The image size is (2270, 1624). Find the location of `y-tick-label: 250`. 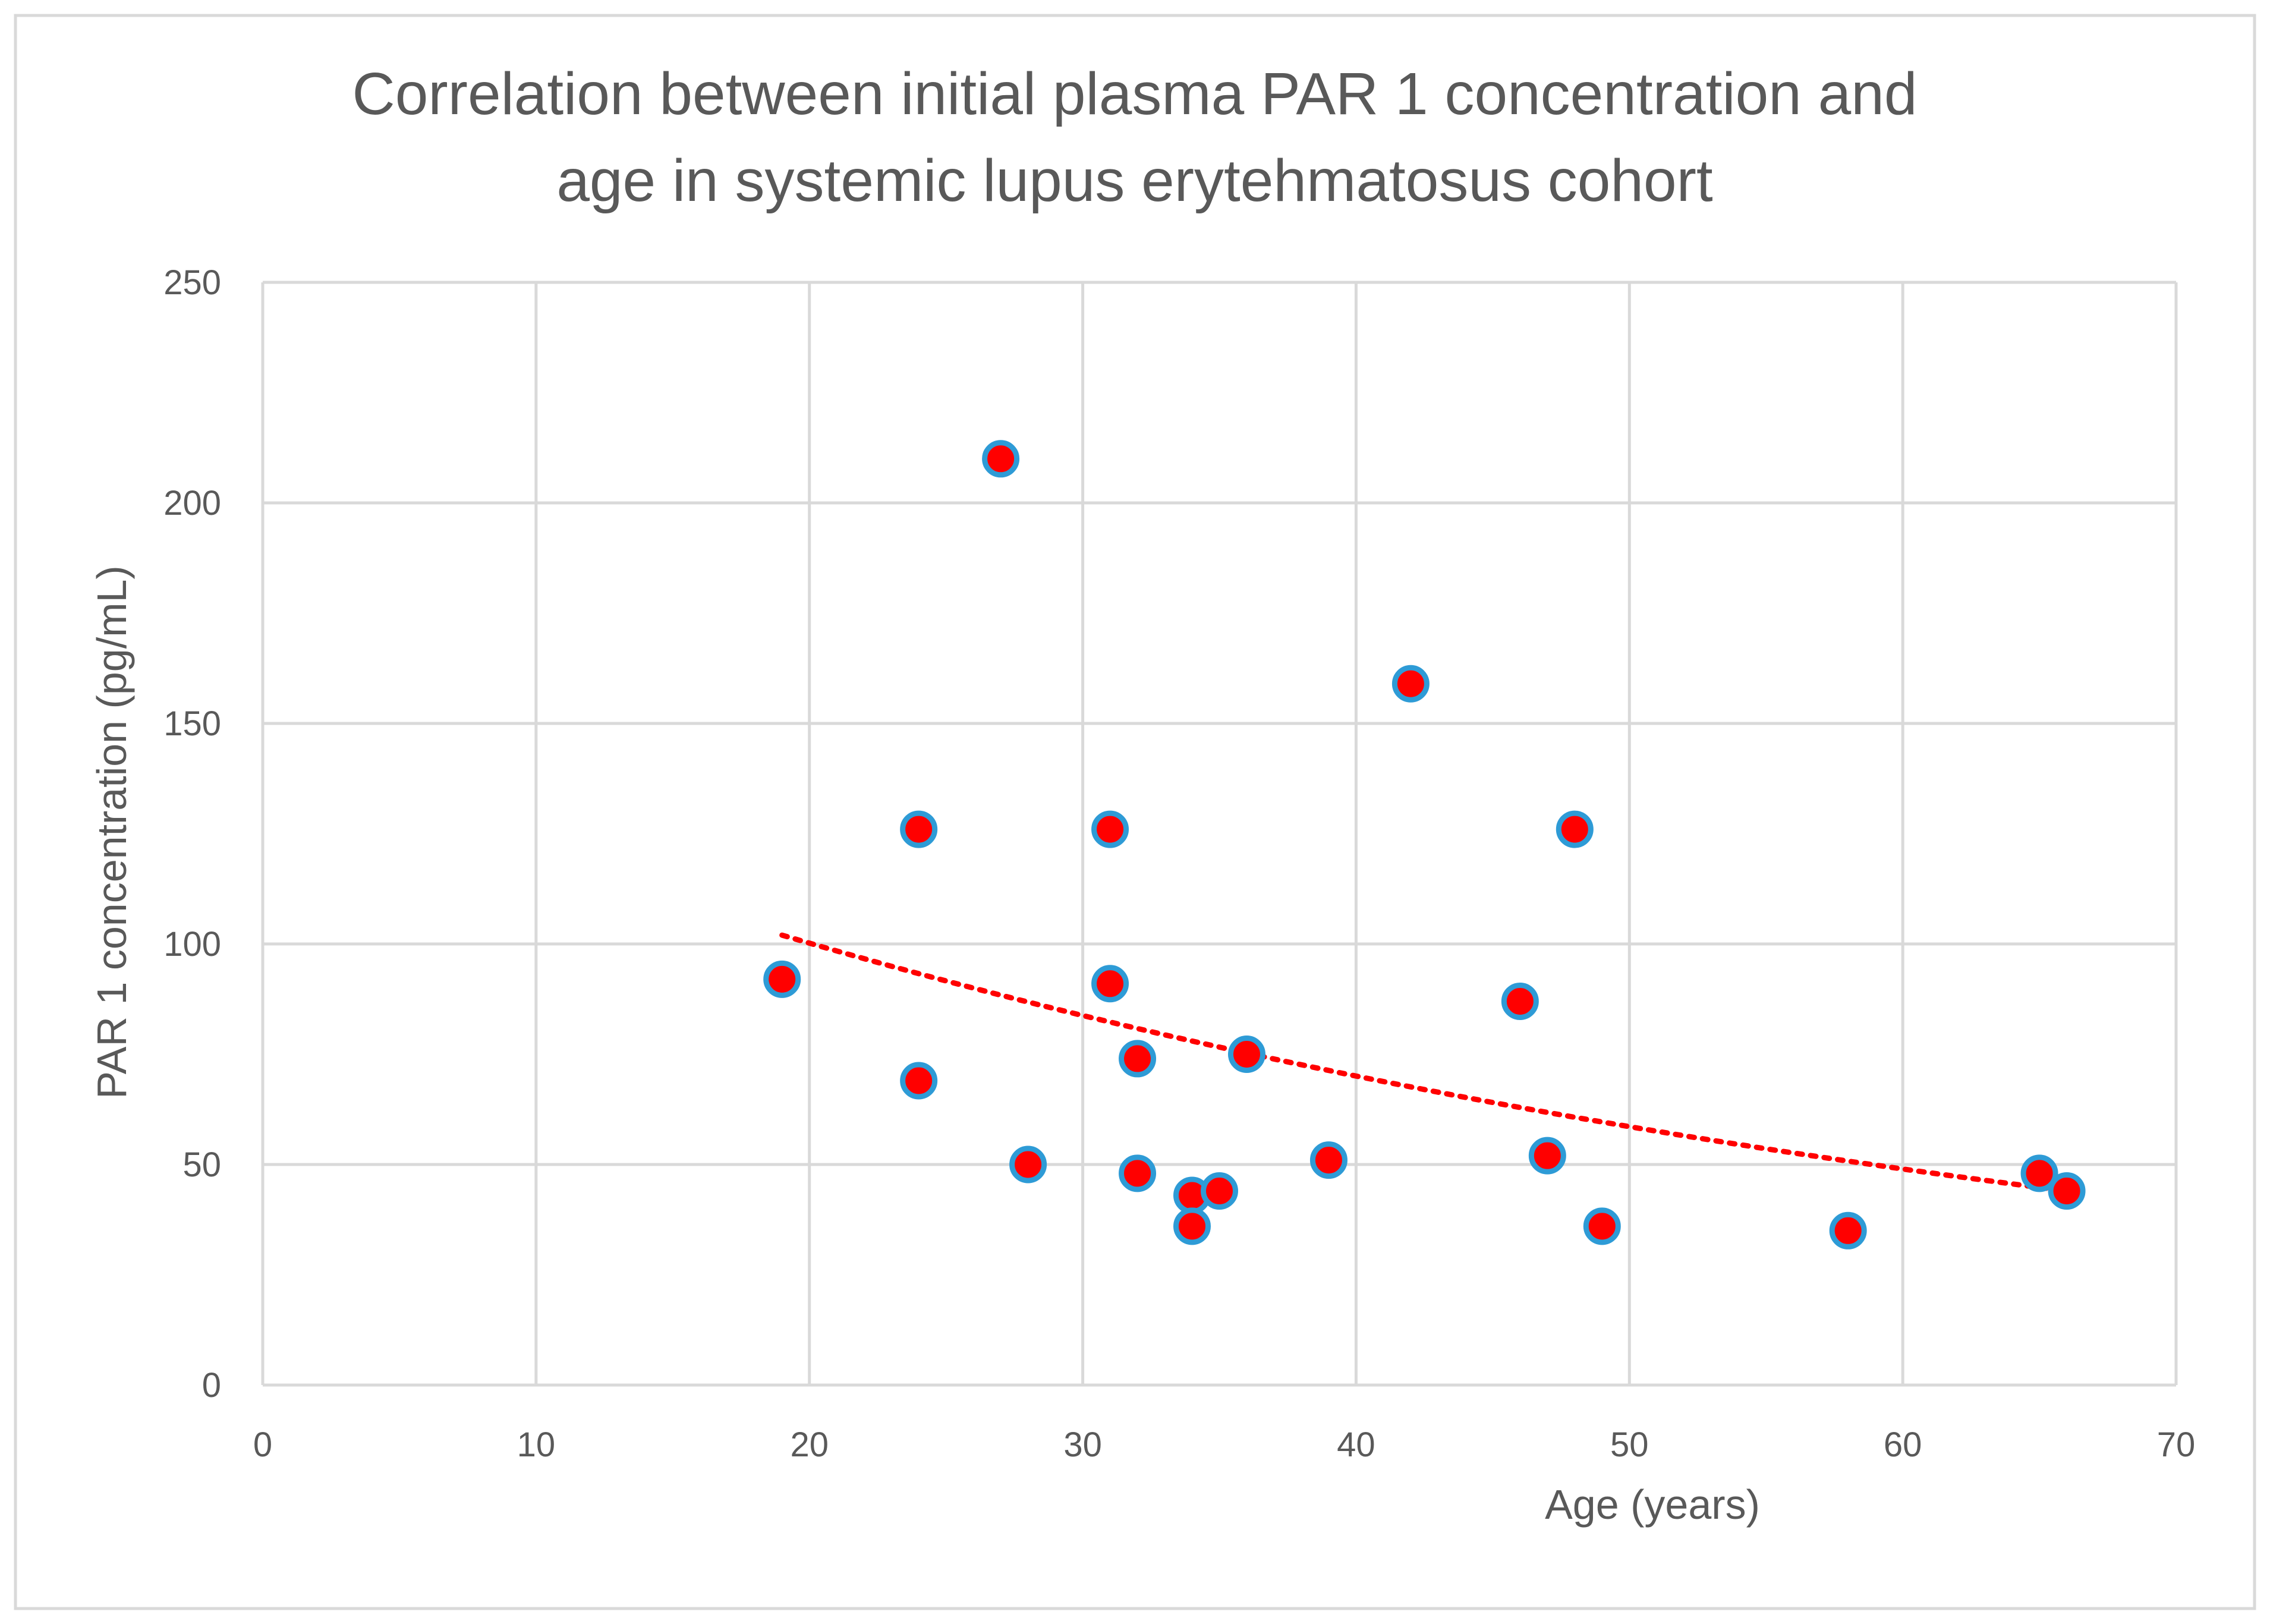

y-tick-label: 250 is located at coordinates (192, 282).